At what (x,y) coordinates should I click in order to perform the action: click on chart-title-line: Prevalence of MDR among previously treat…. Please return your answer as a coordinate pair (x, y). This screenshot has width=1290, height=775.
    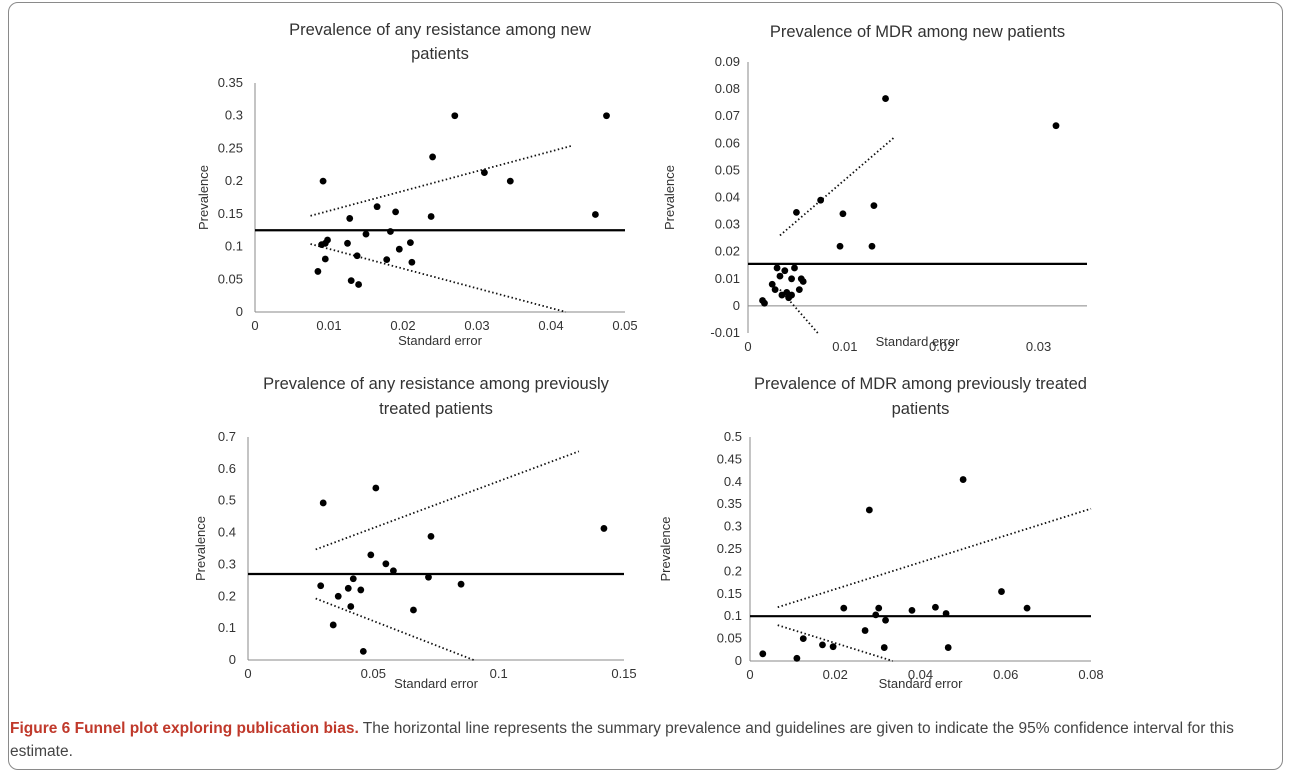
    Looking at the image, I should click on (920, 384).